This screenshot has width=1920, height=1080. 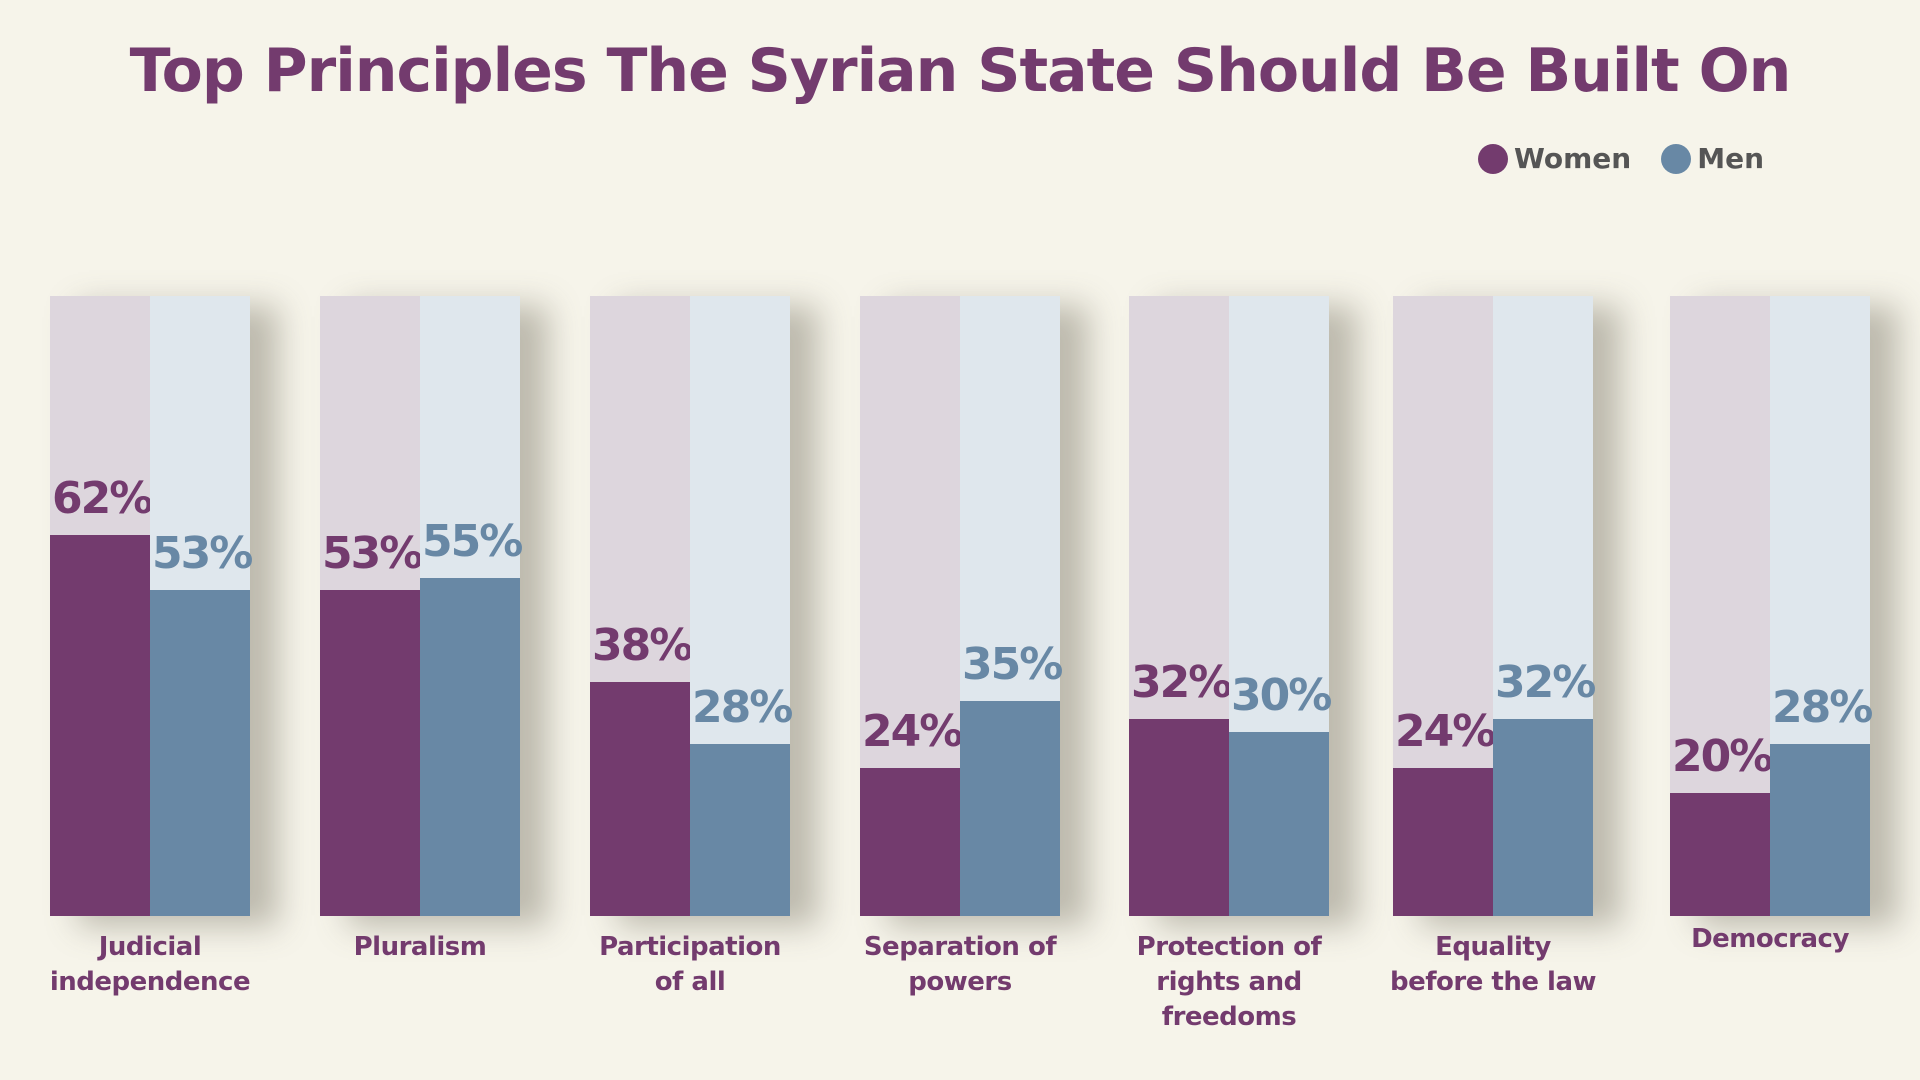 I want to click on category-label-line: freedoms, so click(x=1229, y=1017).